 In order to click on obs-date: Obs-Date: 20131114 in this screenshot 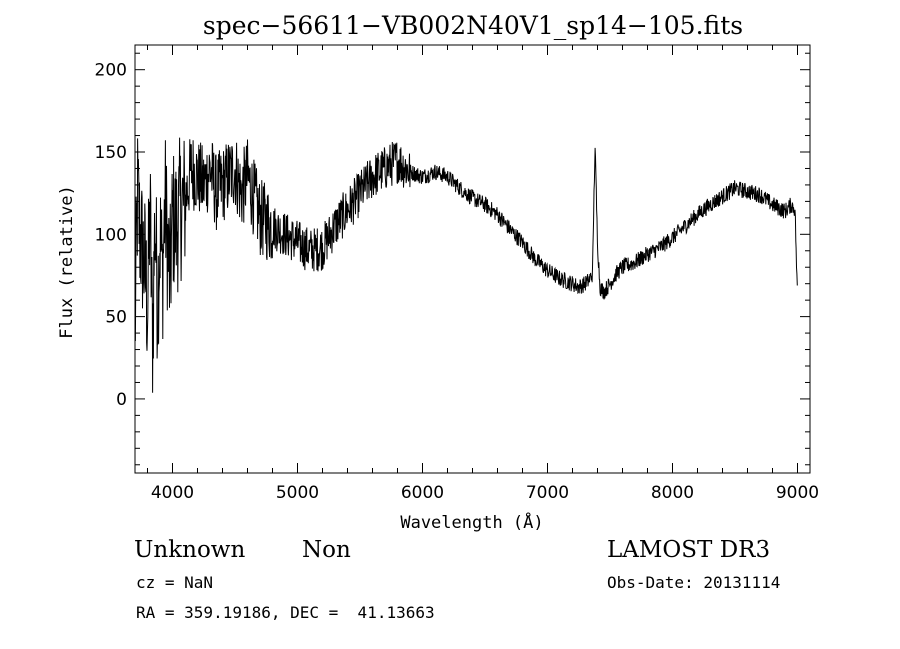, I will do `click(694, 582)`.